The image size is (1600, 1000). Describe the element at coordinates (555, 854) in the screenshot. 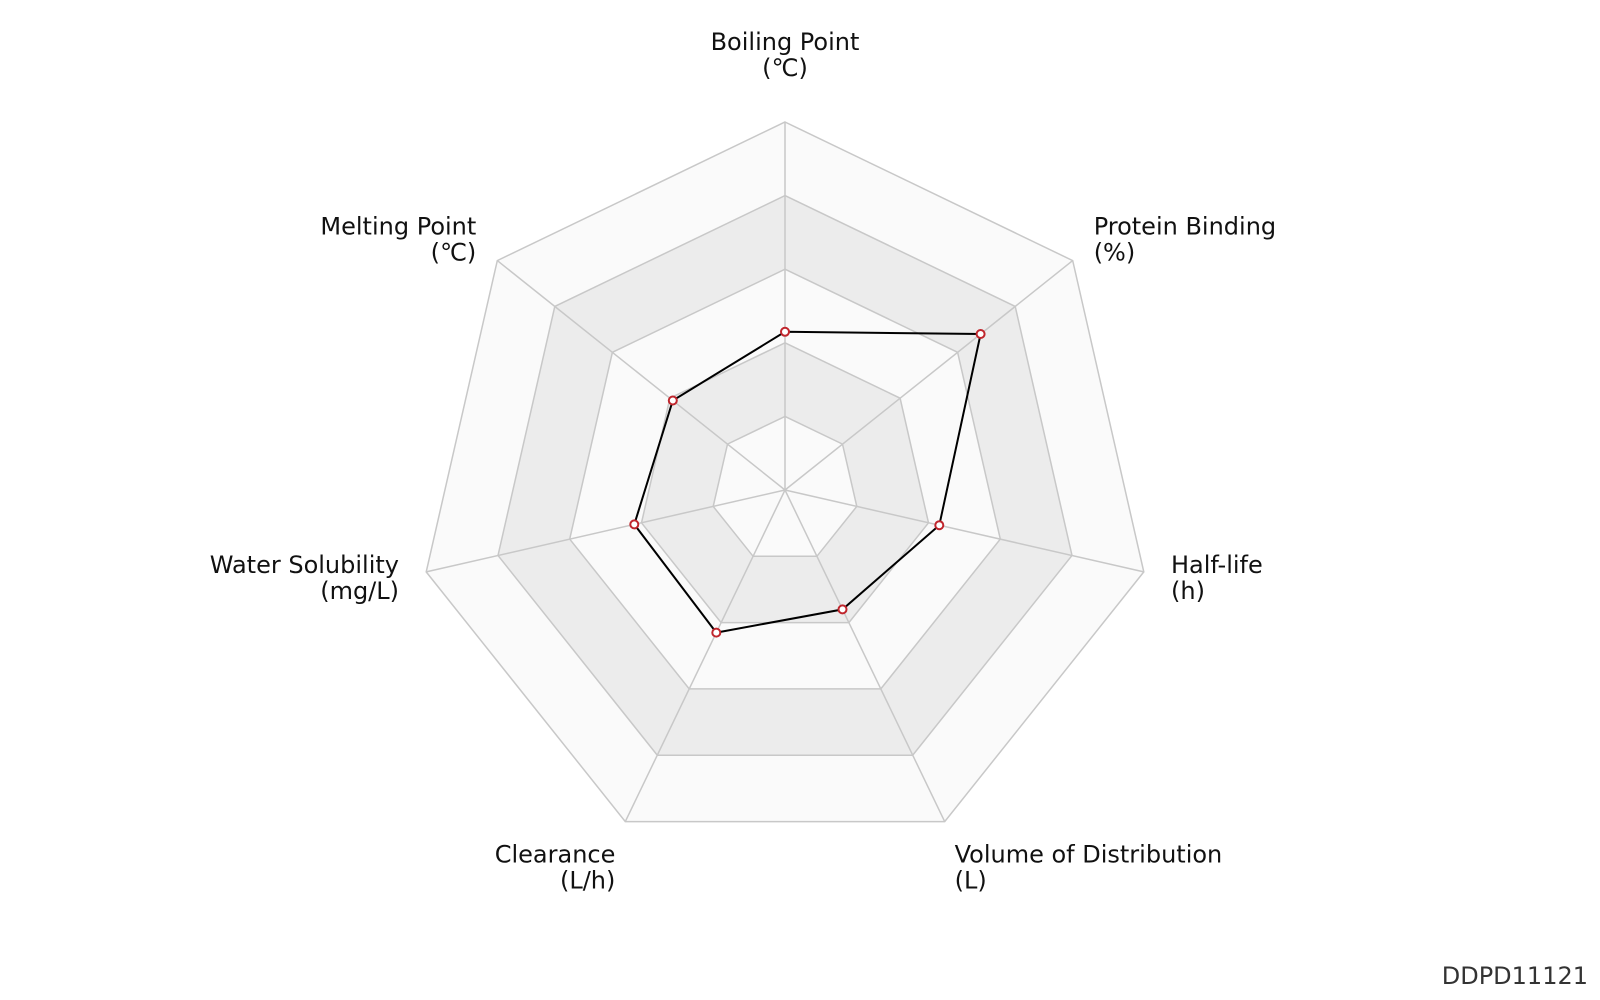

I see `axis-name: Clearance` at that location.